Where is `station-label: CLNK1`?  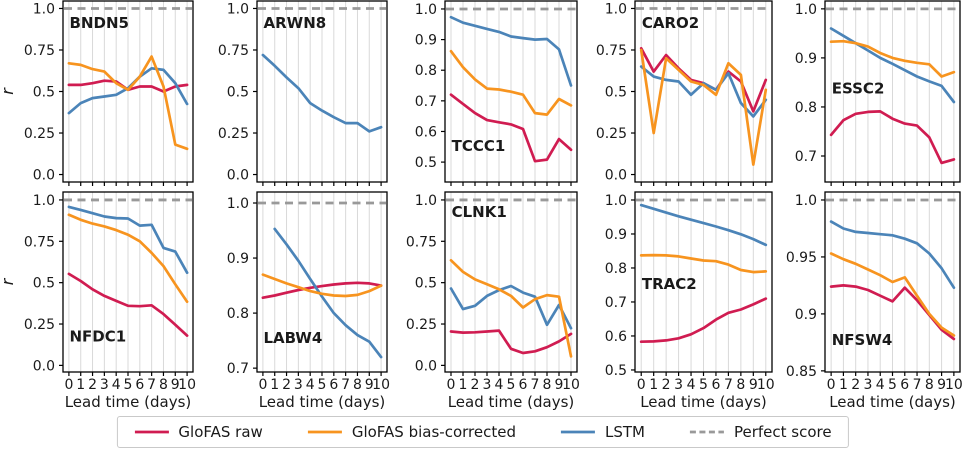 station-label: CLNK1 is located at coordinates (479, 212).